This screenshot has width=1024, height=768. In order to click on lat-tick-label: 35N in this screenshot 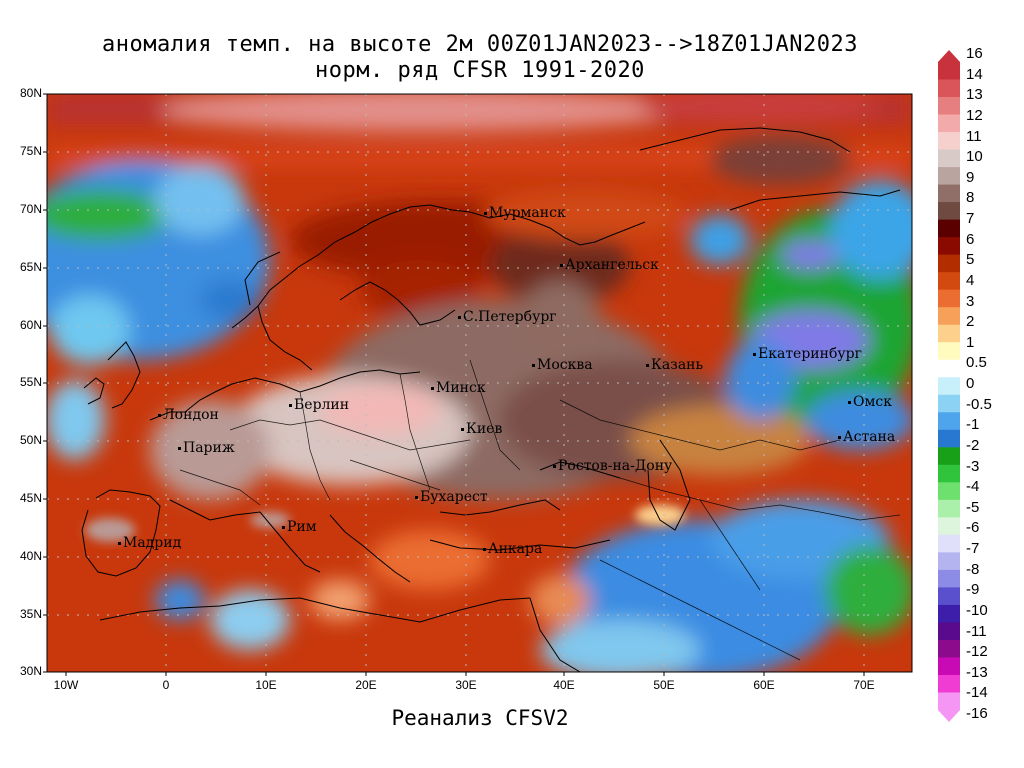, I will do `click(30, 614)`.